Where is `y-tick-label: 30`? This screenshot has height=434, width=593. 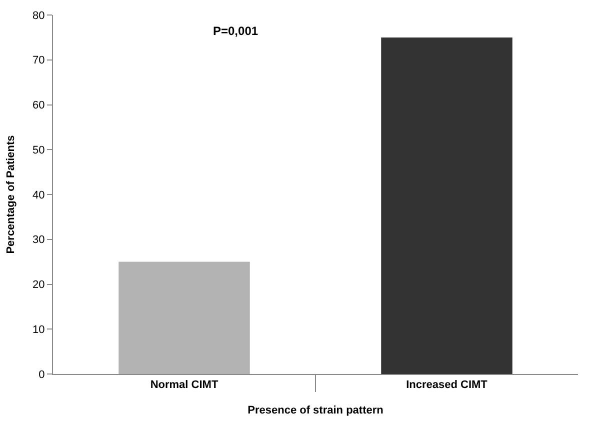 y-tick-label: 30 is located at coordinates (38, 240).